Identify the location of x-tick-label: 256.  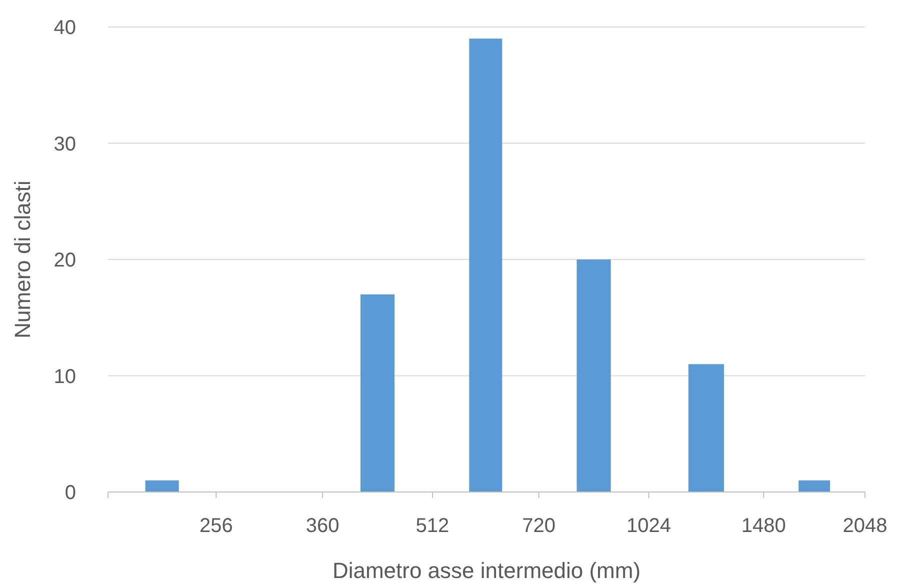
(216, 526).